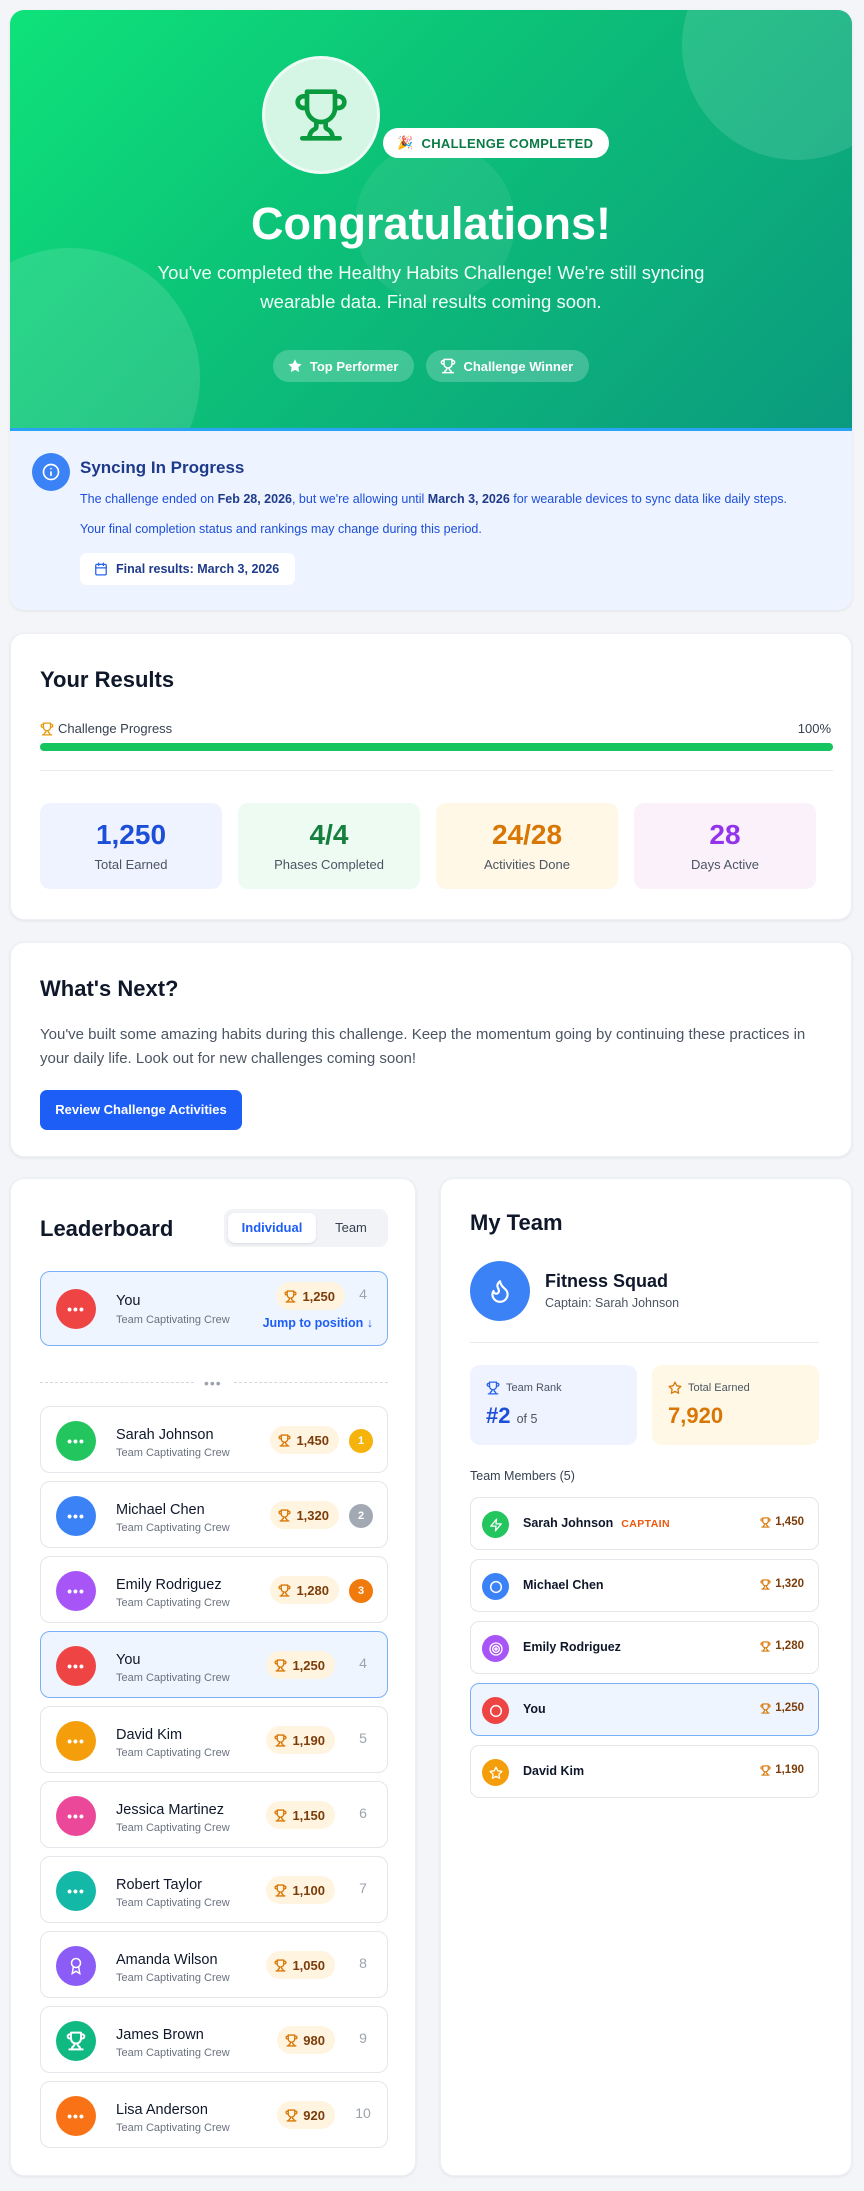  I want to click on team-member-row: Sarah Johnson CAPTAIN 1,450, so click(644, 1523).